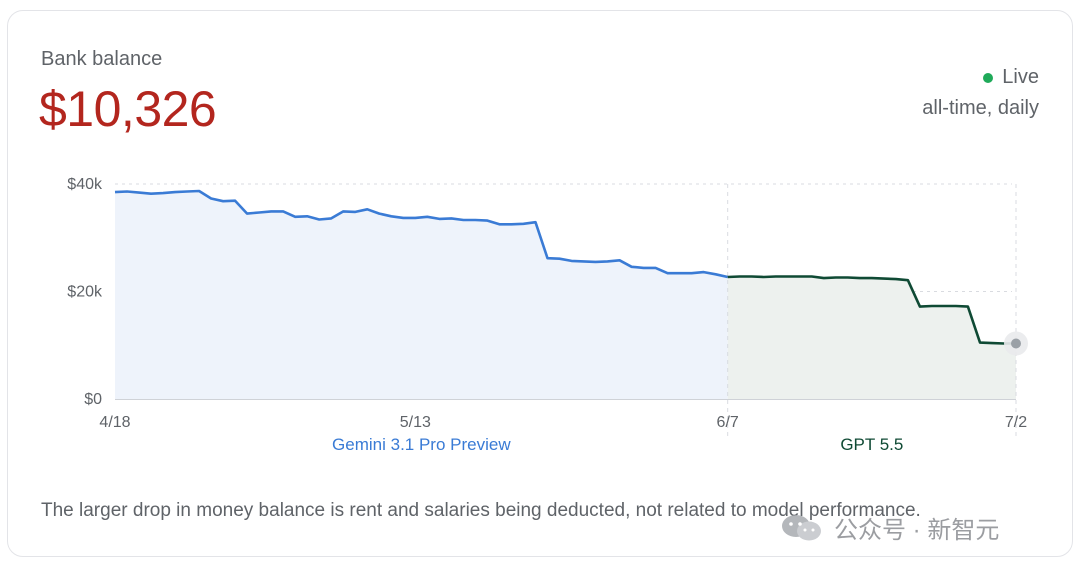 The width and height of the screenshot is (1080, 567). What do you see at coordinates (415, 422) in the screenshot?
I see `x-tick-label: 5/13` at bounding box center [415, 422].